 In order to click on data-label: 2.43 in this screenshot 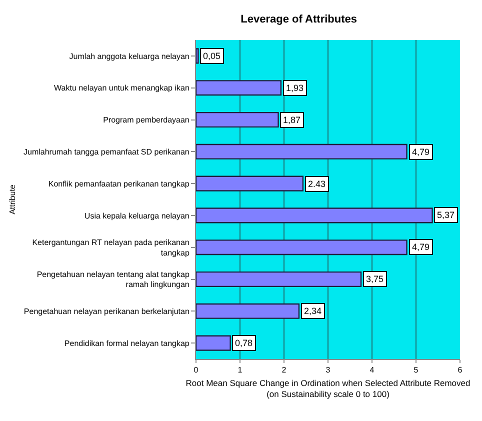, I will do `click(317, 184)`.